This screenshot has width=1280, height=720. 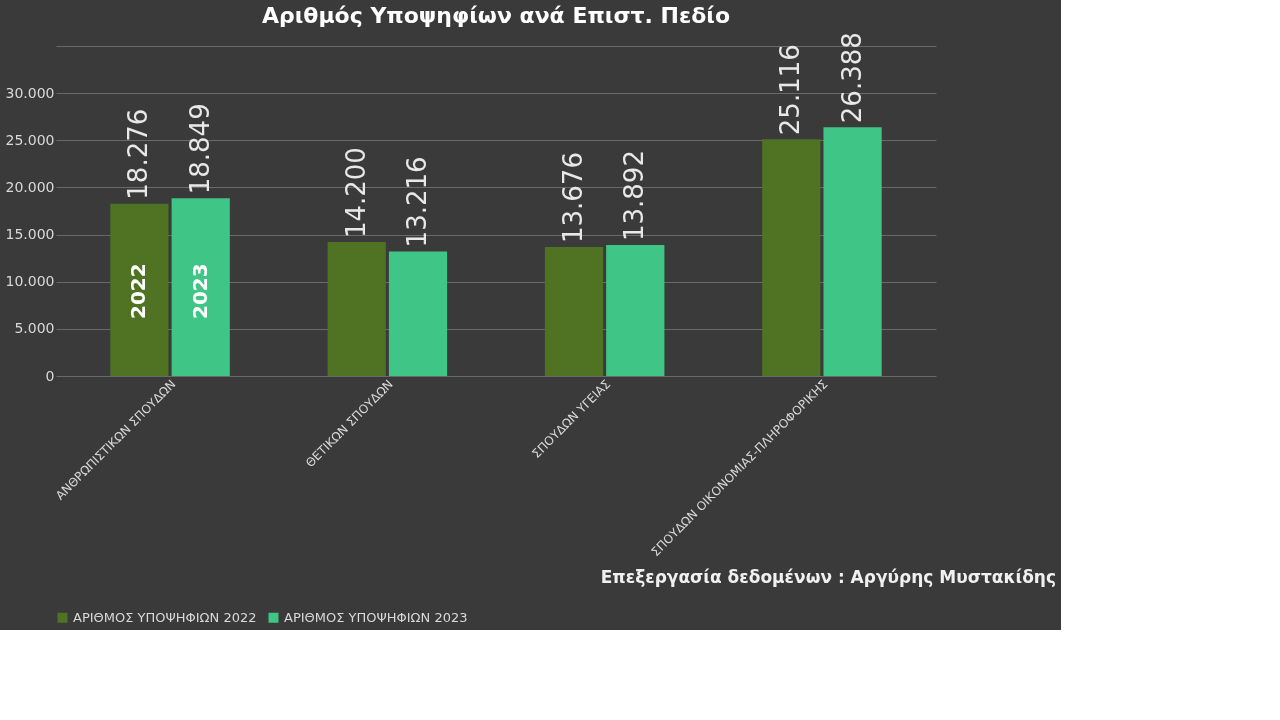 What do you see at coordinates (30, 139) in the screenshot?
I see `y-tick-label: 25.000` at bounding box center [30, 139].